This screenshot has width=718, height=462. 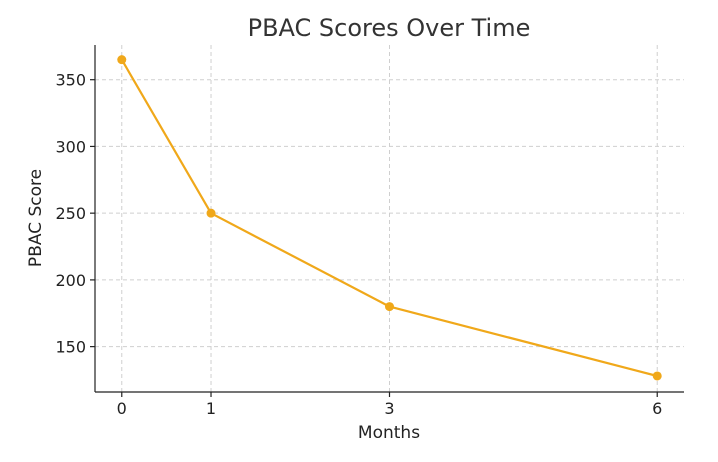 I want to click on y-tick-label: 350, so click(x=70, y=80).